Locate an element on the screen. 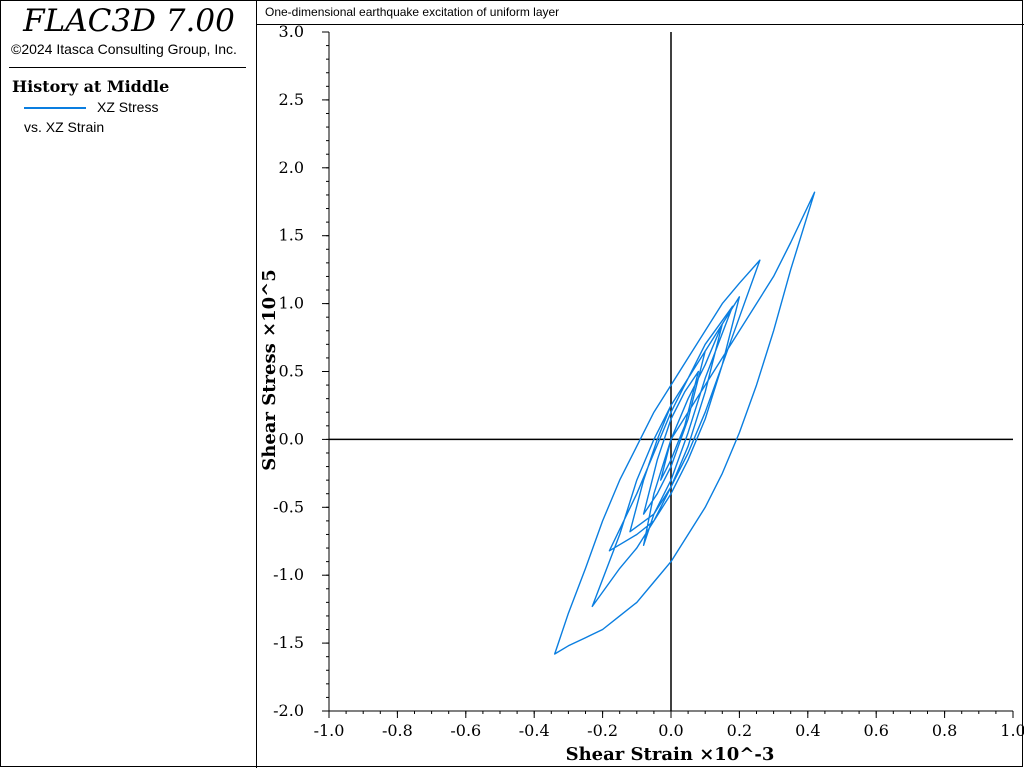 Image resolution: width=1024 pixels, height=768 pixels. x-tick-label: 0.8 is located at coordinates (944, 730).